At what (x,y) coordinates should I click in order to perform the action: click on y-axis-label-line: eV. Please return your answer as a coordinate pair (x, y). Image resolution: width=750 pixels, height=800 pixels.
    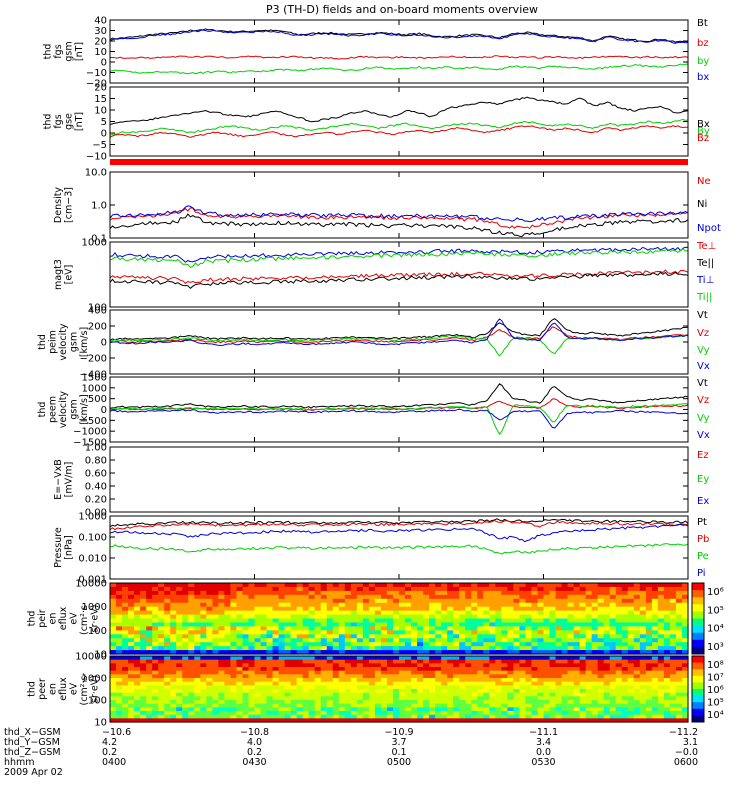
    Looking at the image, I should click on (74, 618).